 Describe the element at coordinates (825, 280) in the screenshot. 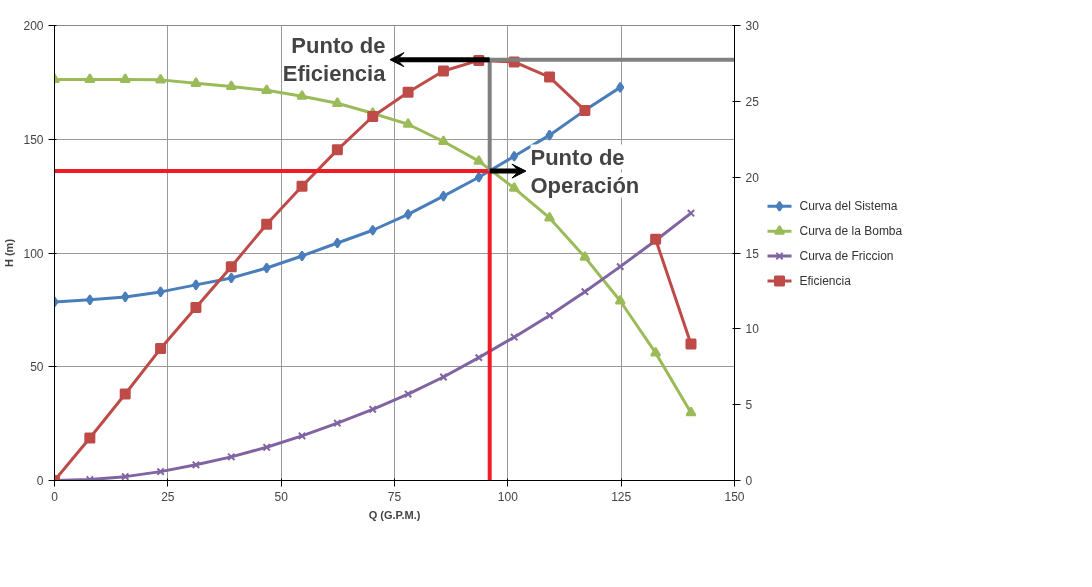

I see `legend-label: Eficiencia` at that location.